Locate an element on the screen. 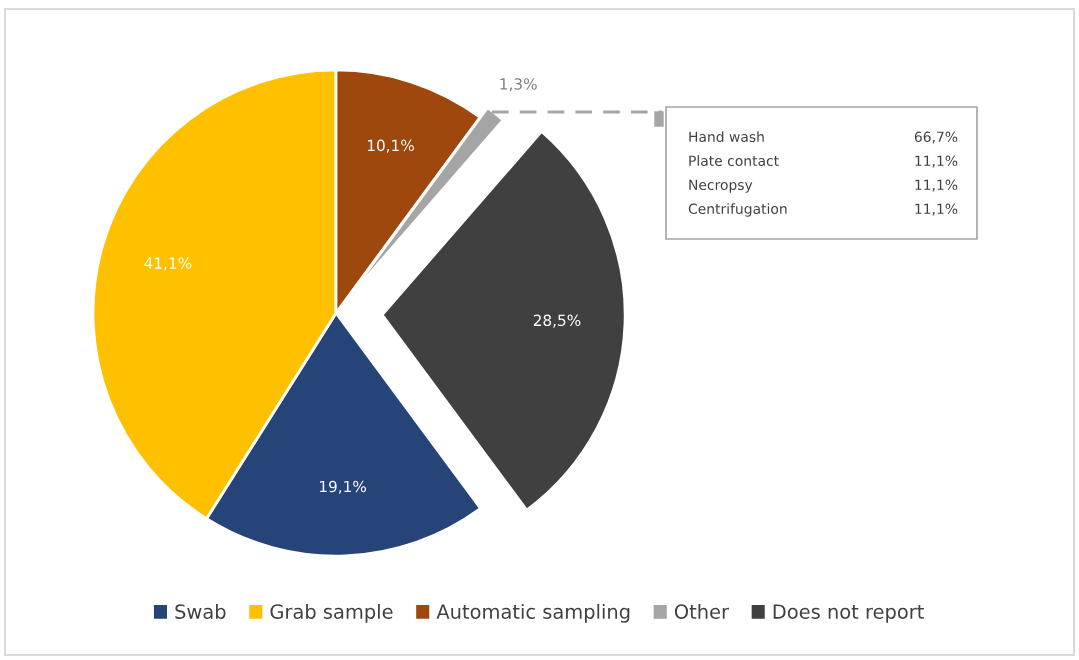  legend-label: Automatic sampling is located at coordinates (533, 613).